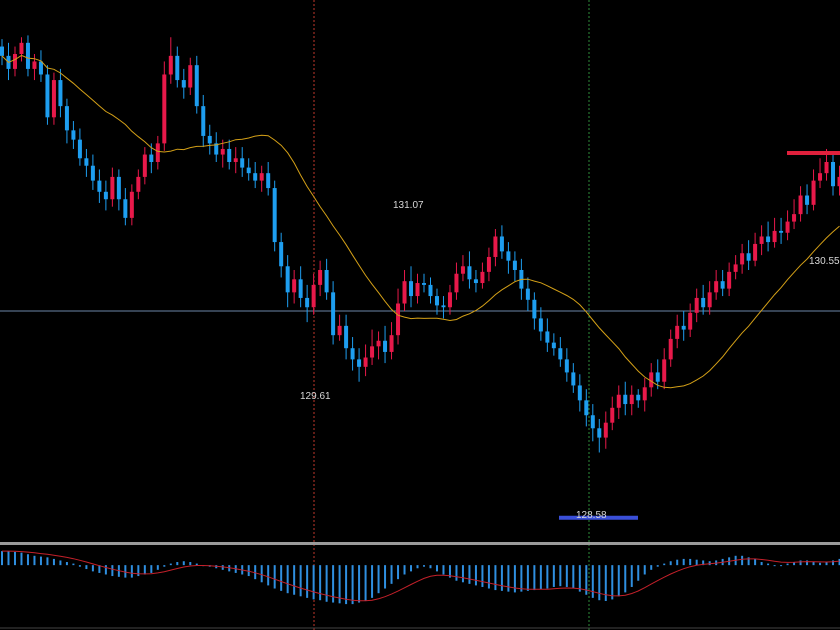 The height and width of the screenshot is (630, 840). What do you see at coordinates (421, 576) in the screenshot?
I see `macd-signal-line` at bounding box center [421, 576].